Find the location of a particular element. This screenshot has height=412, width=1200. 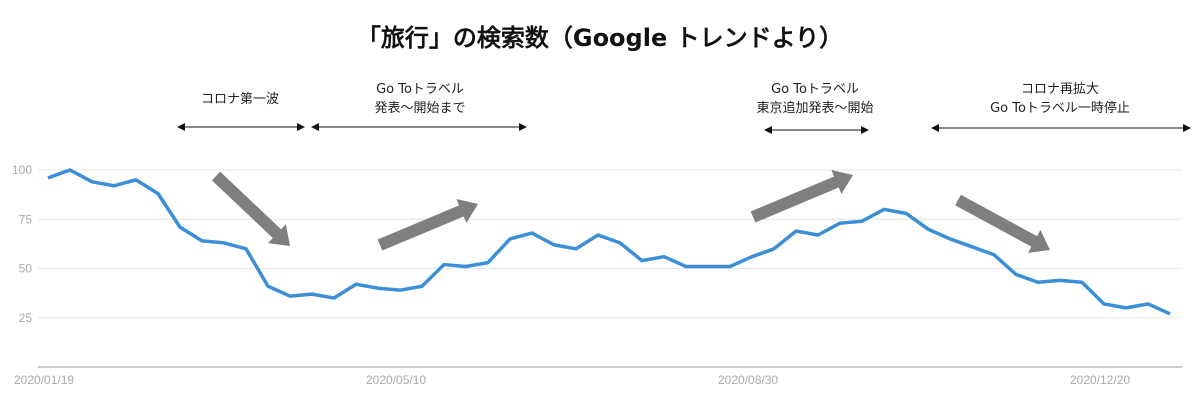

annotation-first-wave: コロナ第一波 is located at coordinates (240, 99).